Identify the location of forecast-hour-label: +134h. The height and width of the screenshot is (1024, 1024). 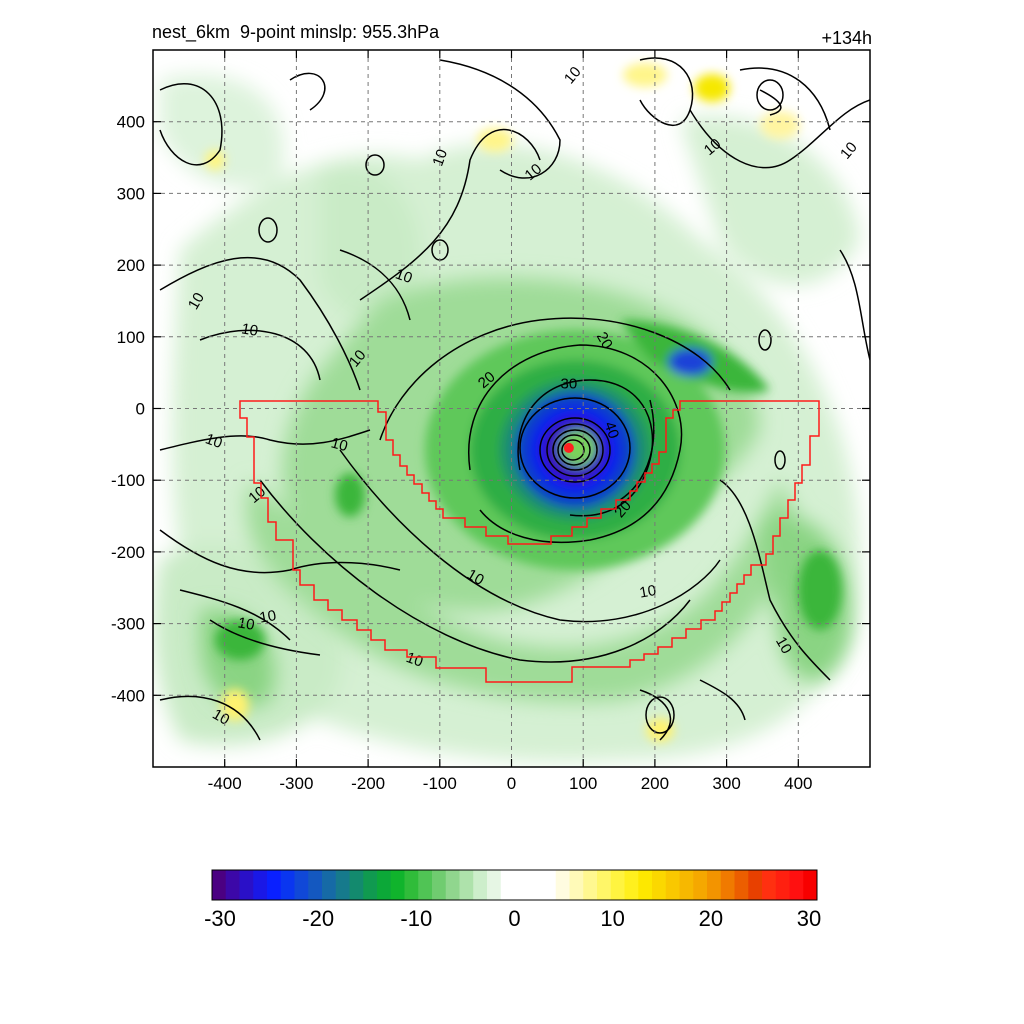
(846, 38).